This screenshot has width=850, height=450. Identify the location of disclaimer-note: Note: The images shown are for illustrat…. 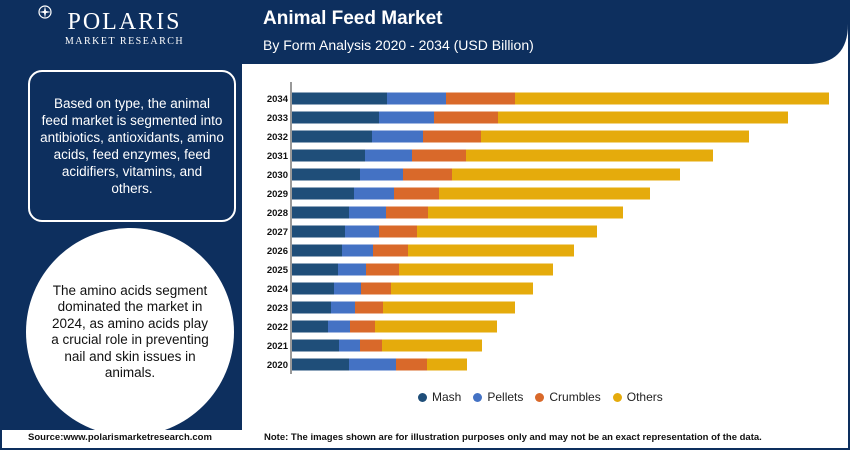
(513, 437).